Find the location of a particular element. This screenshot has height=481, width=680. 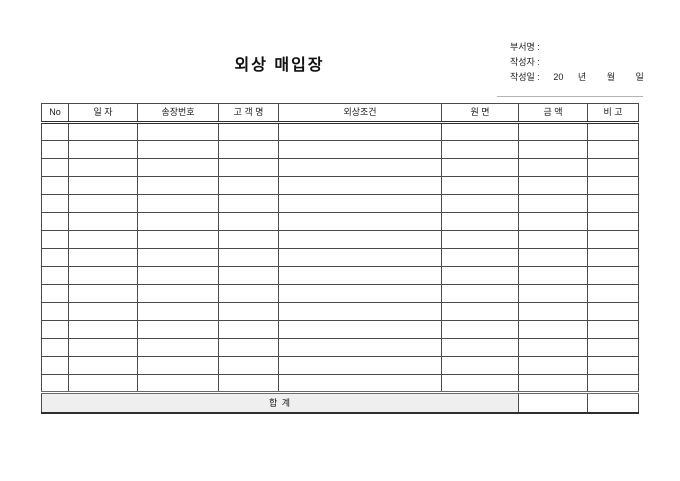

total-label: 합 계 is located at coordinates (280, 402).